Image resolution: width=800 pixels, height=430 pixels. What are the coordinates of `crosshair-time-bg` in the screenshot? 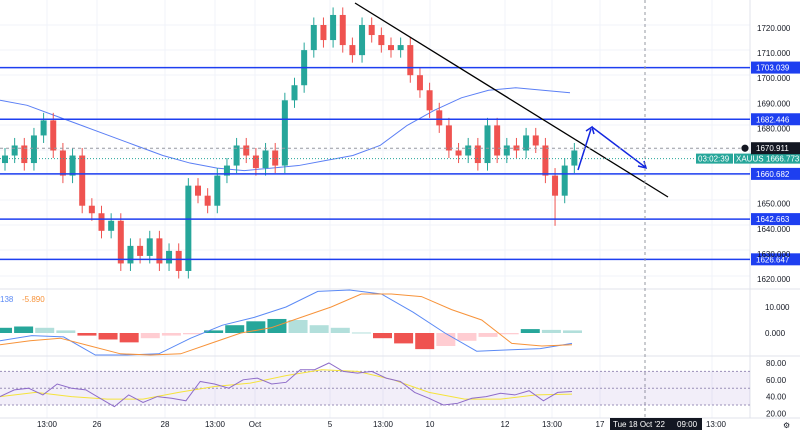 It's located at (656, 424).